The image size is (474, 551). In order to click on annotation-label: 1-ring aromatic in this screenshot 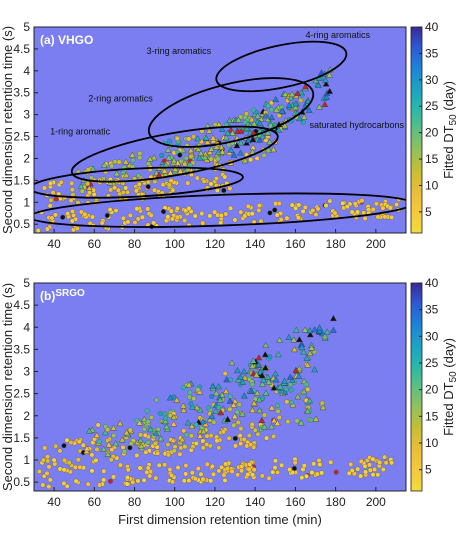, I will do `click(80, 131)`.